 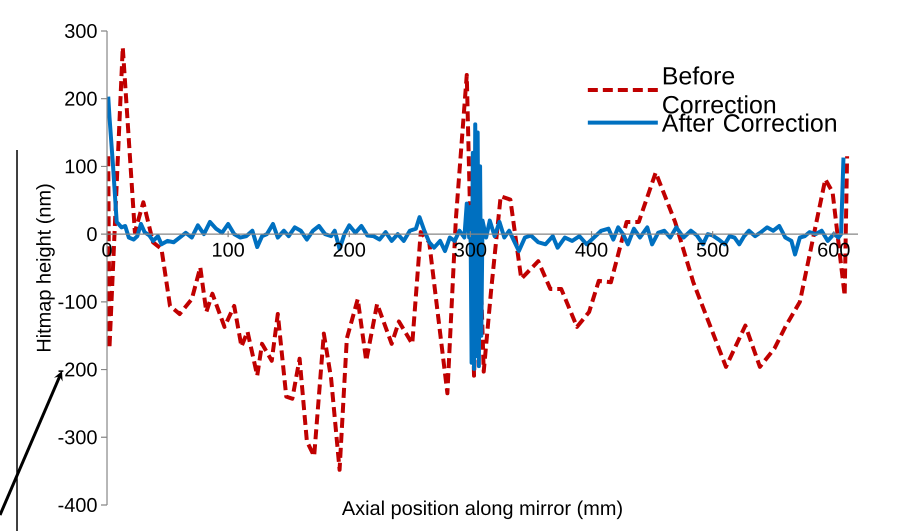 What do you see at coordinates (719, 90) in the screenshot?
I see `legend-label: Before Correction` at bounding box center [719, 90].